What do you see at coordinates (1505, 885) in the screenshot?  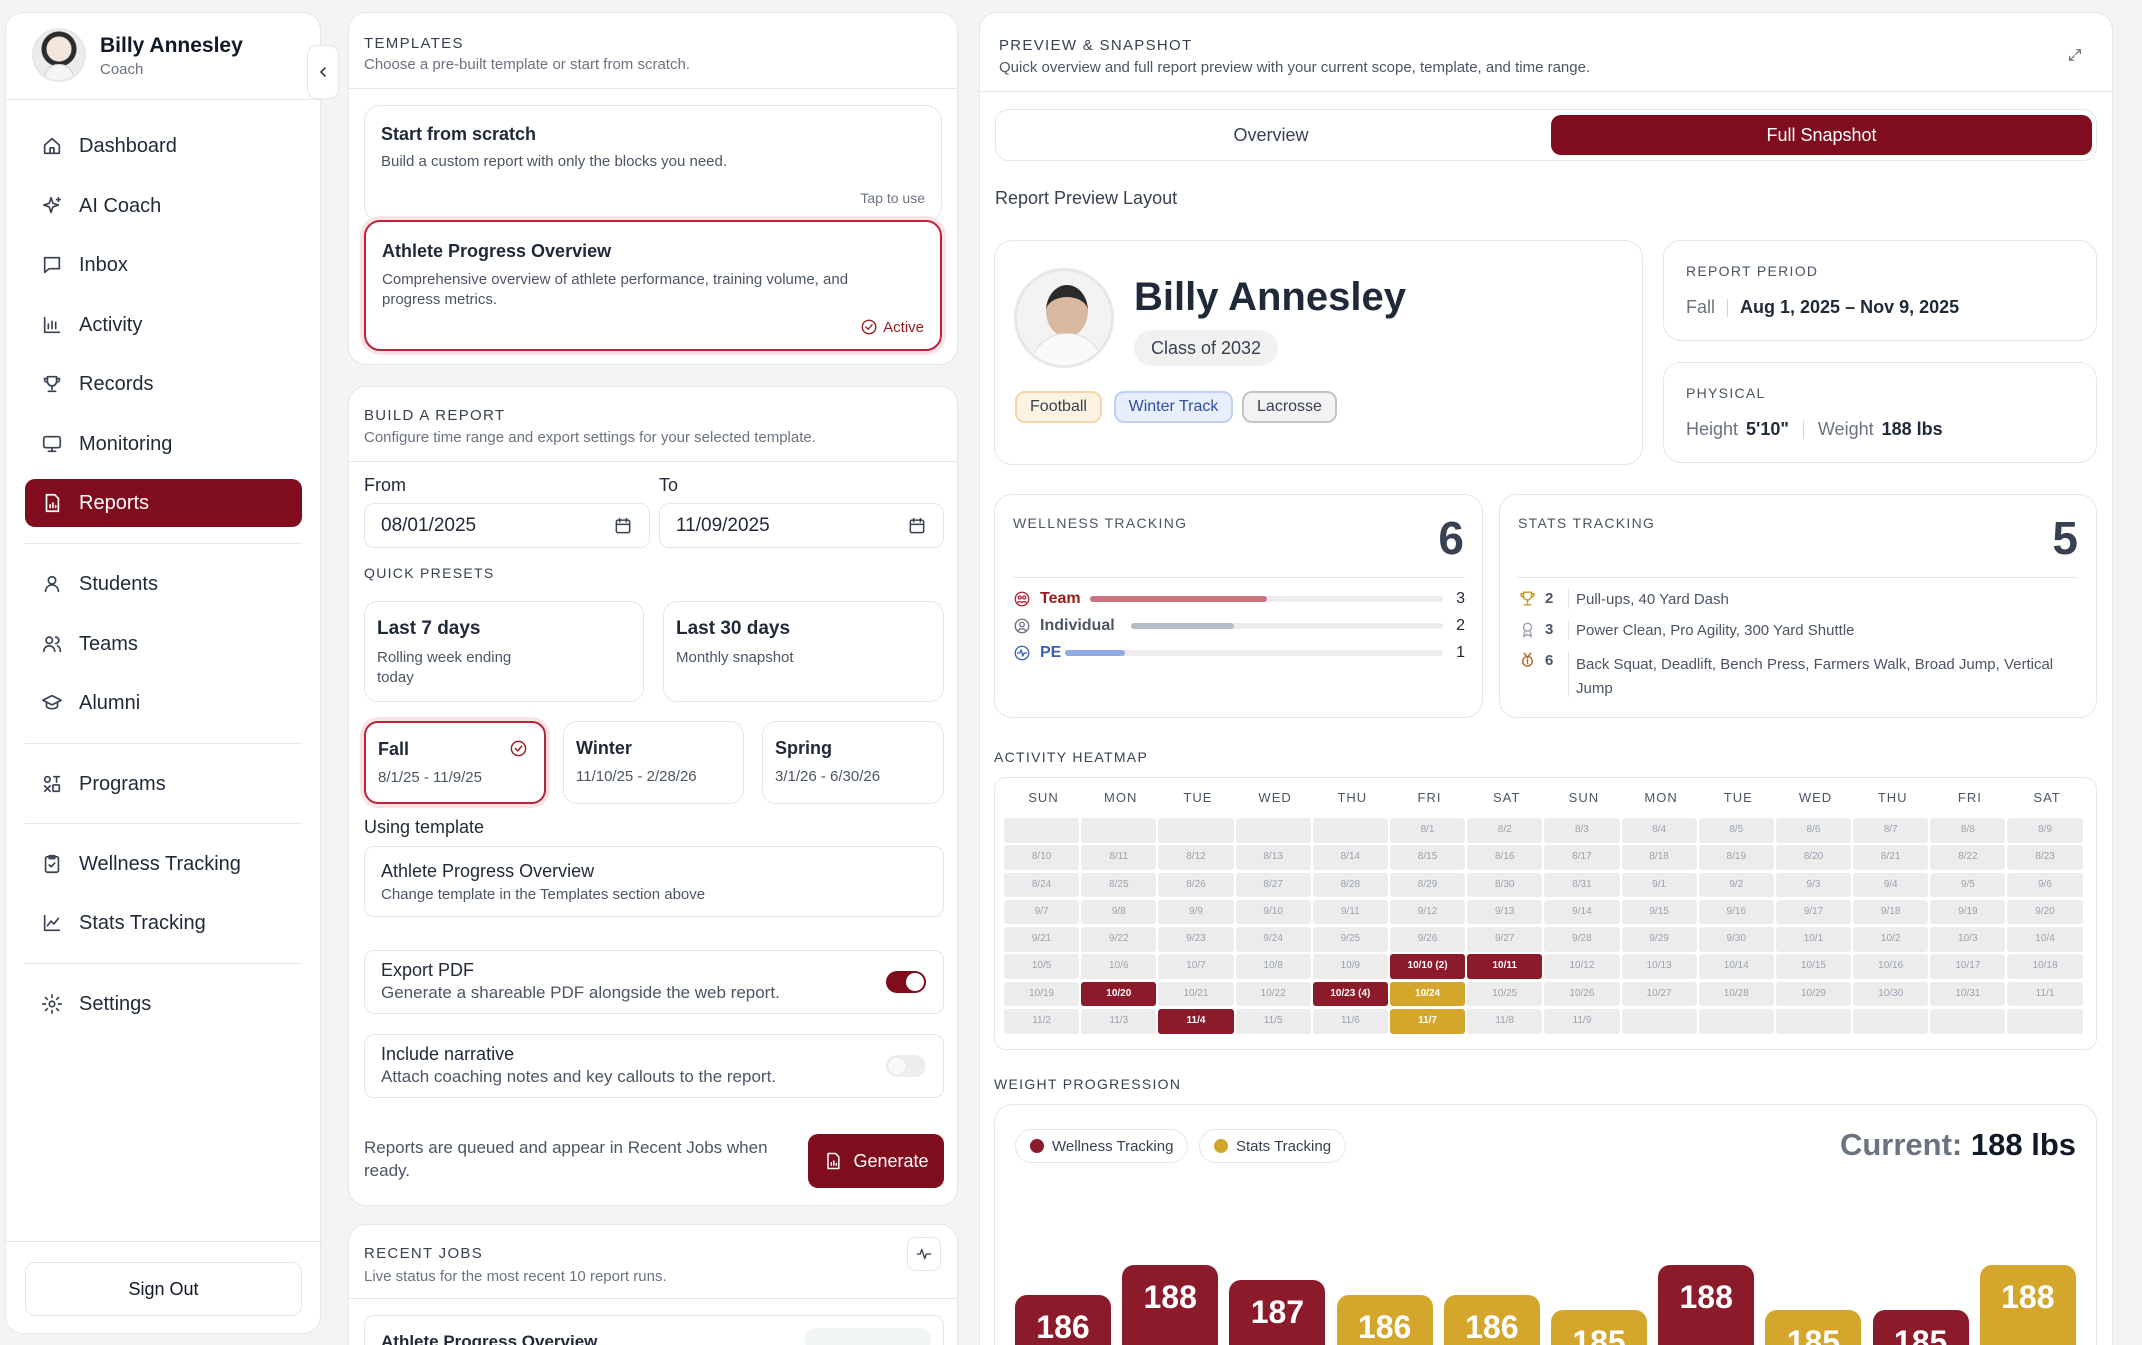 I see `heatmap-cell: 8/30` at bounding box center [1505, 885].